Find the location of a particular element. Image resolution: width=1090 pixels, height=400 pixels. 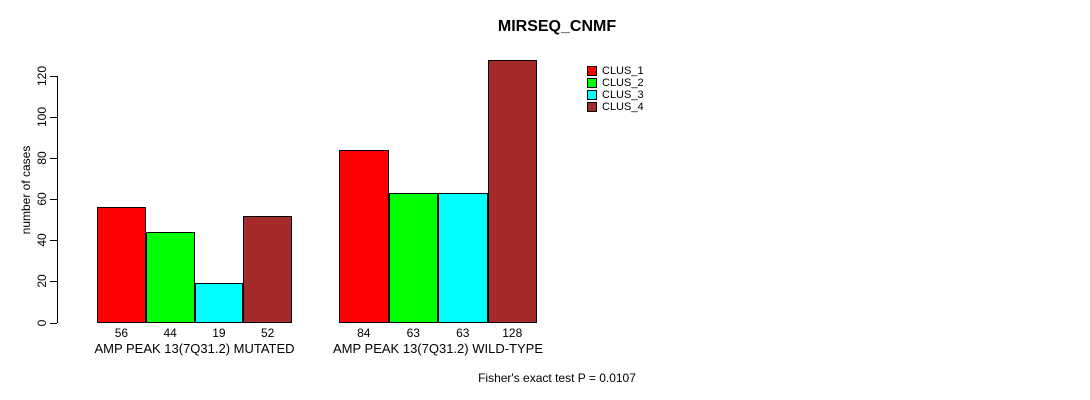

legend: CLUS_1 CLUS_2 CLUS_3 CLUS_4 is located at coordinates (615, 89).